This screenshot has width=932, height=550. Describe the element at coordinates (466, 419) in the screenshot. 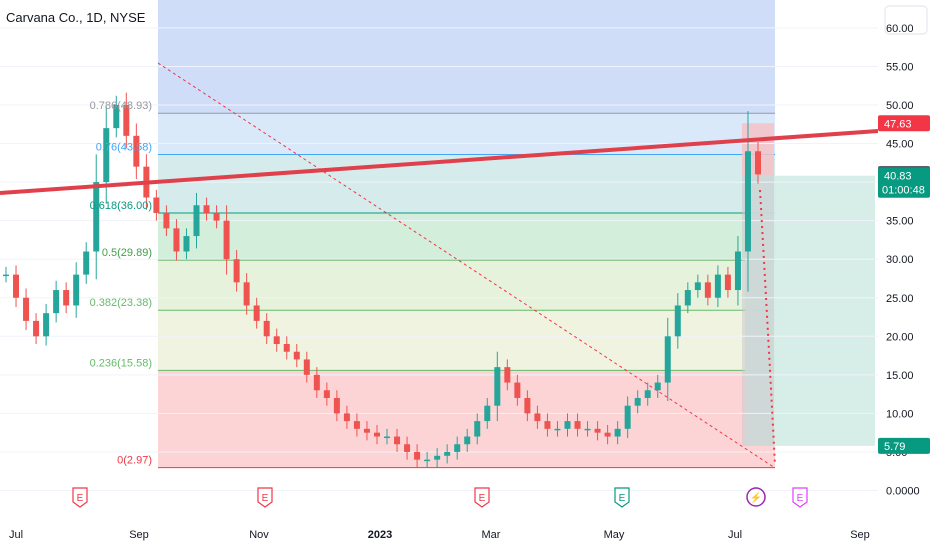

I see `fib-zone-bottom` at that location.